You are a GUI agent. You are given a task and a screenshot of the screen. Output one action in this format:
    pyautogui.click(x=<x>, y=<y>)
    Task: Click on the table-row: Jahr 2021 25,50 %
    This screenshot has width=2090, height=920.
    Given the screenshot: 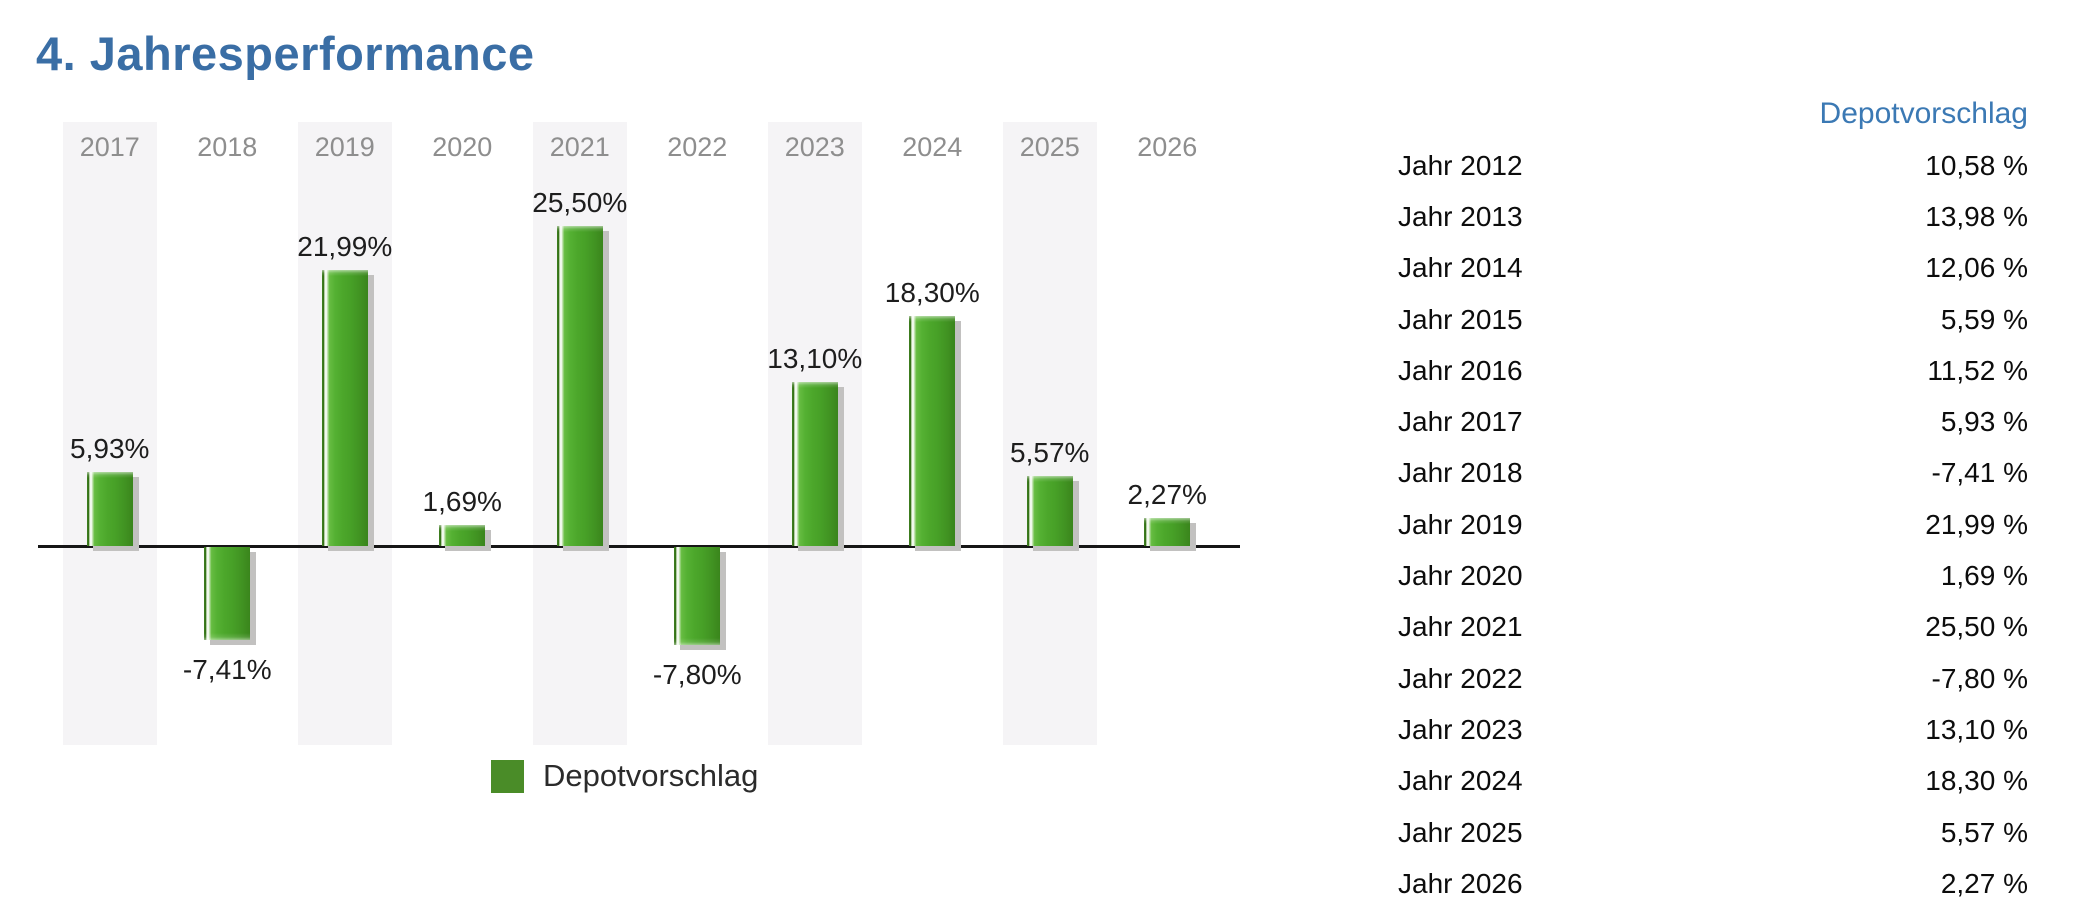 What is the action you would take?
    pyautogui.click(x=1713, y=627)
    